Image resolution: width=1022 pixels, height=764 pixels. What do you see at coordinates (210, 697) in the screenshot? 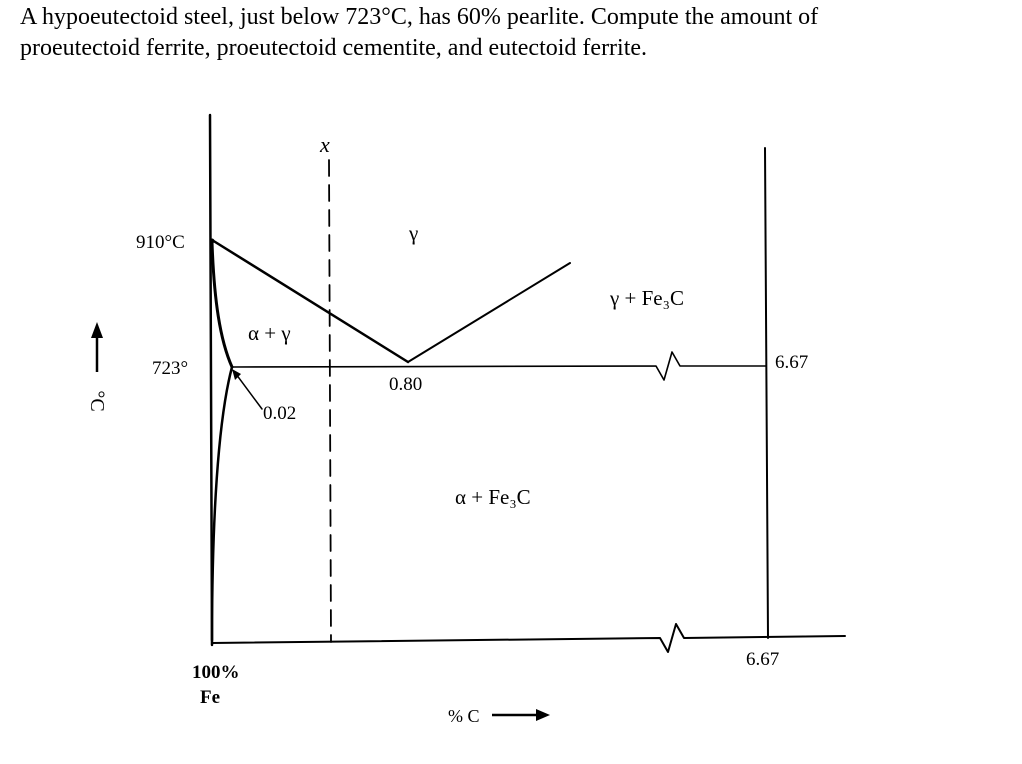
I see `origin-label-line2: Fe` at bounding box center [210, 697].